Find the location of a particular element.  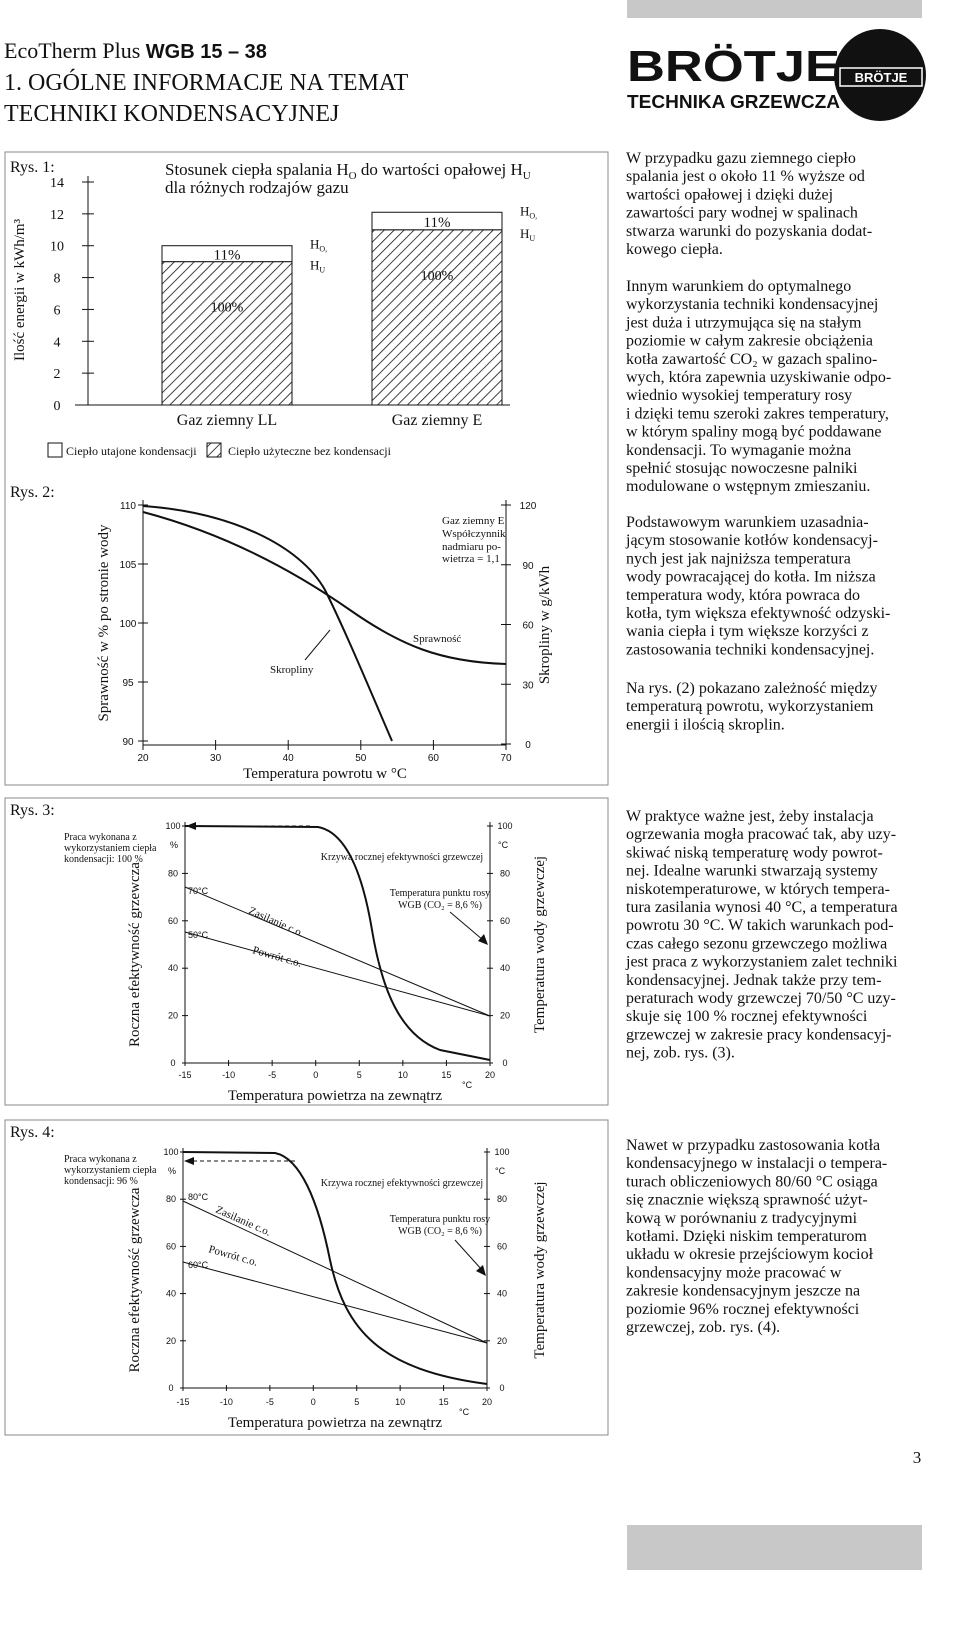

y2-tick-label: 20 is located at coordinates (505, 1016).